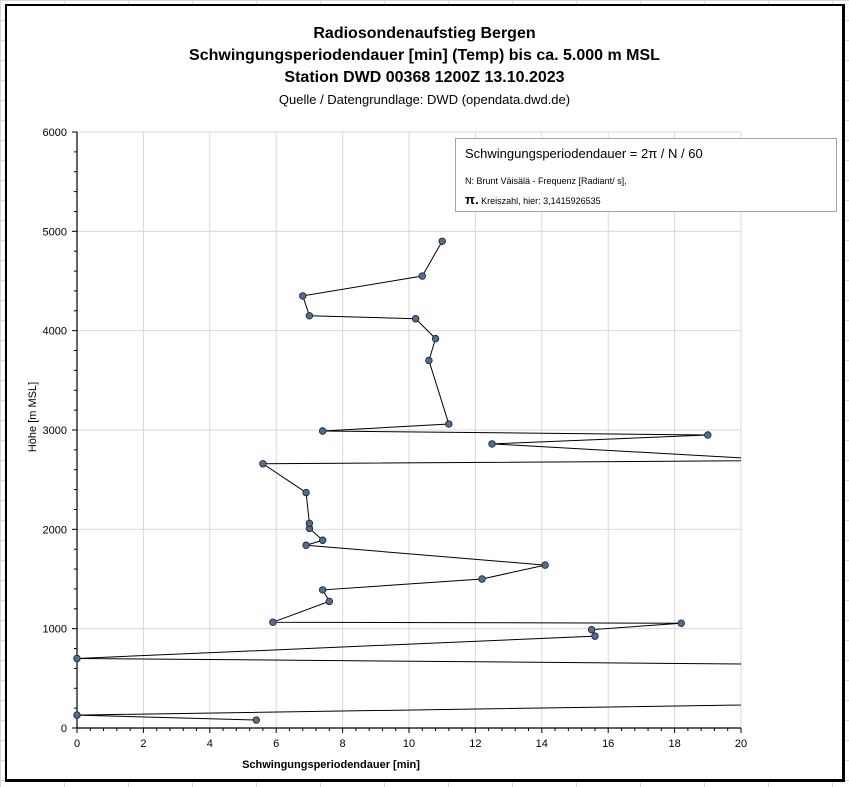 Image resolution: width=849 pixels, height=787 pixels. I want to click on x-tick-label: 8, so click(343, 744).